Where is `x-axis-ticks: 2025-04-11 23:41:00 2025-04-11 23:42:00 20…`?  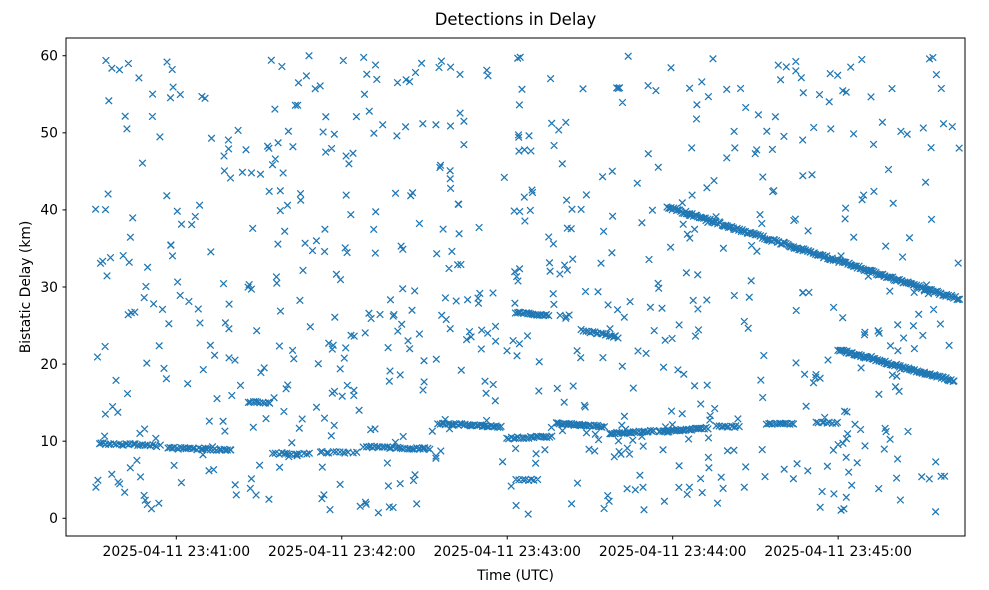 x-axis-ticks: 2025-04-11 23:41:00 2025-04-11 23:42:00 20… is located at coordinates (507, 548).